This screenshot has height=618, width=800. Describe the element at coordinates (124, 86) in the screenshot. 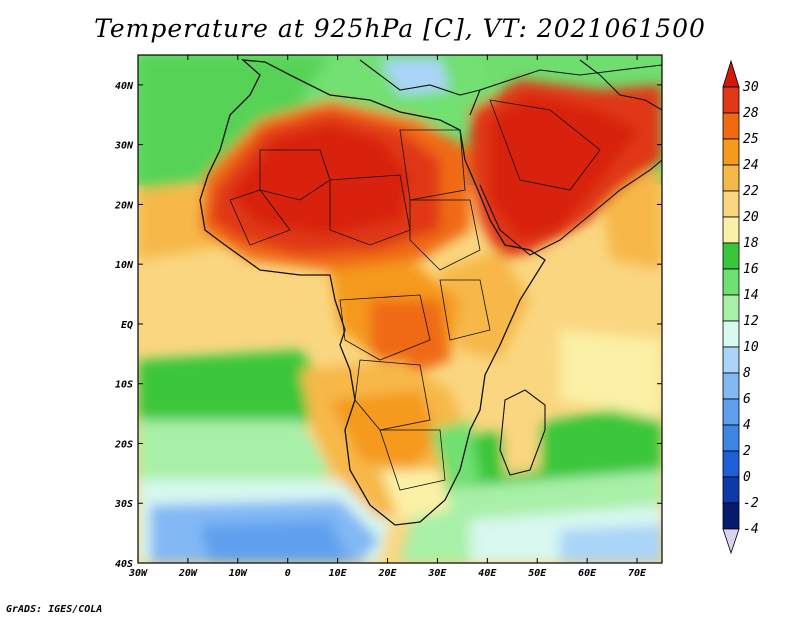

I see `y-tick-label: 40N` at that location.